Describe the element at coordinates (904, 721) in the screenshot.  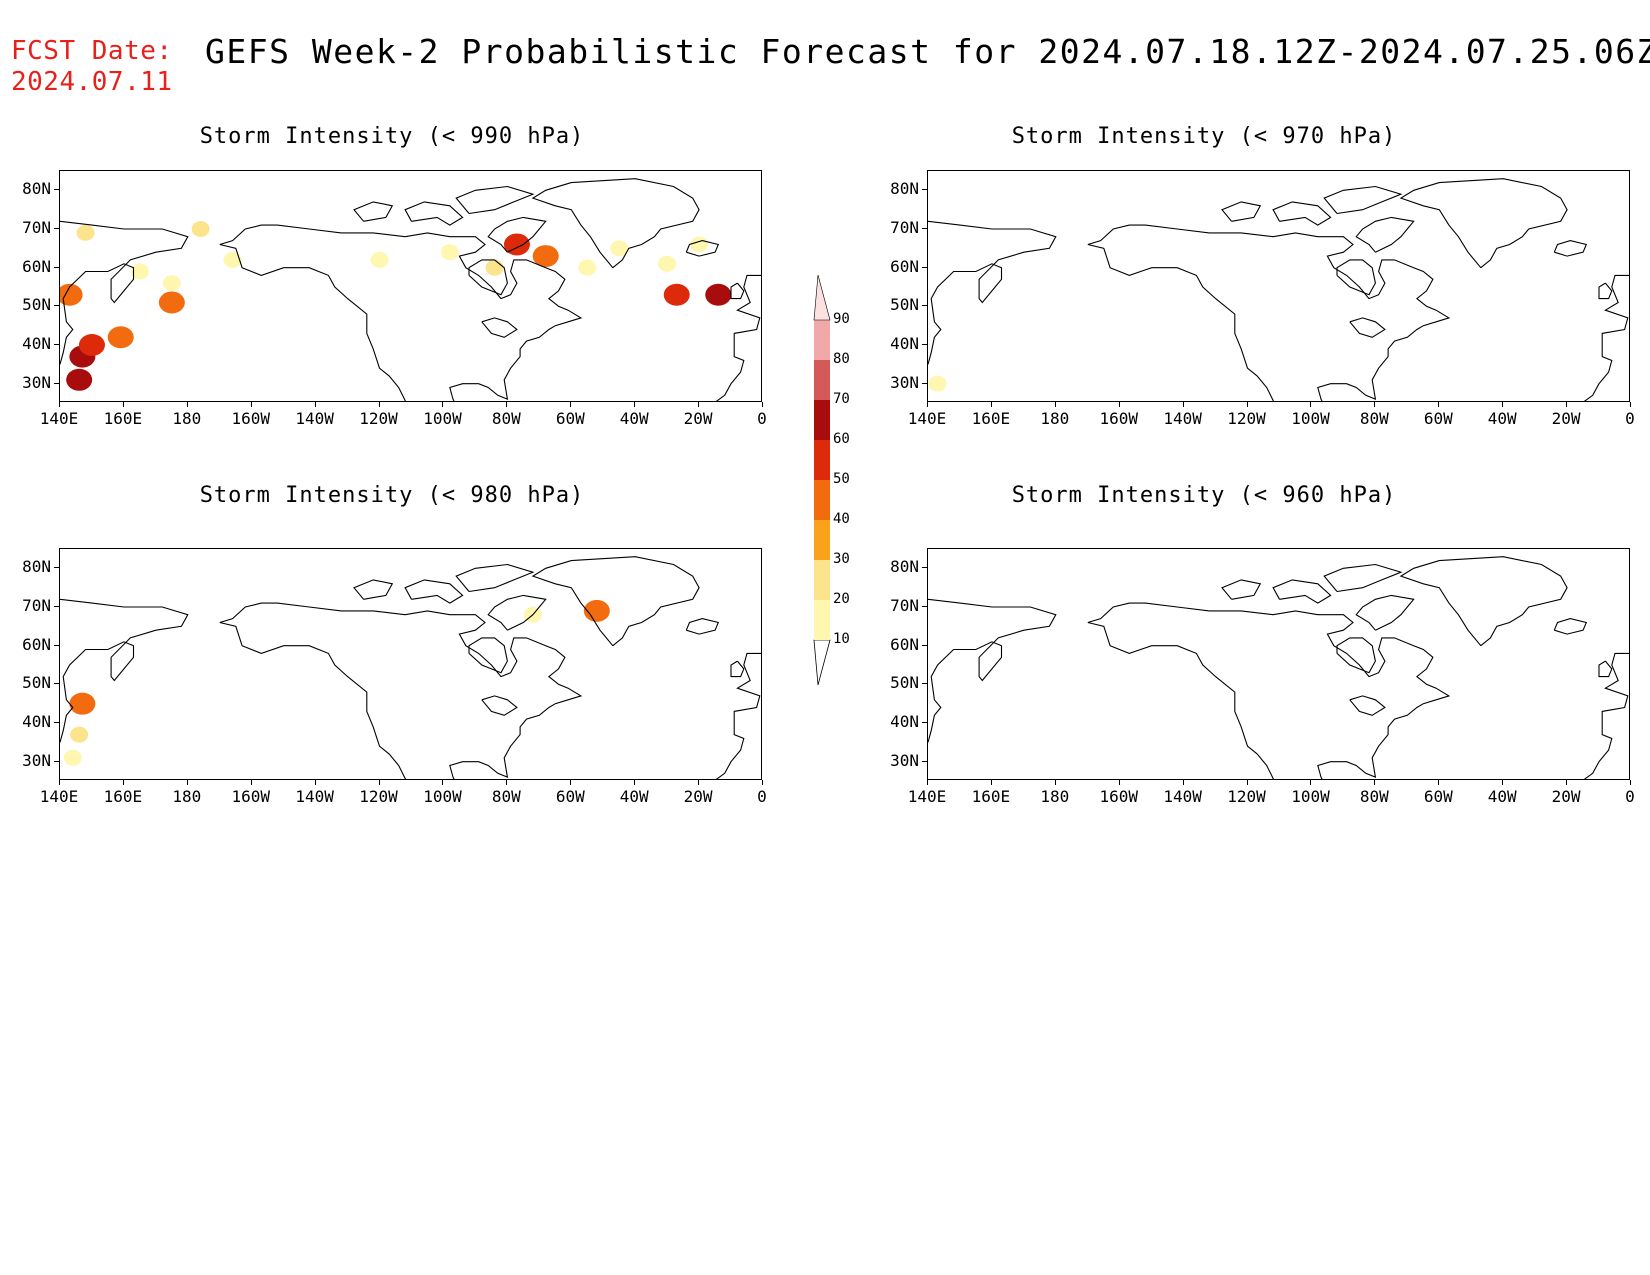
I see `lat-tick-label: 40N` at that location.